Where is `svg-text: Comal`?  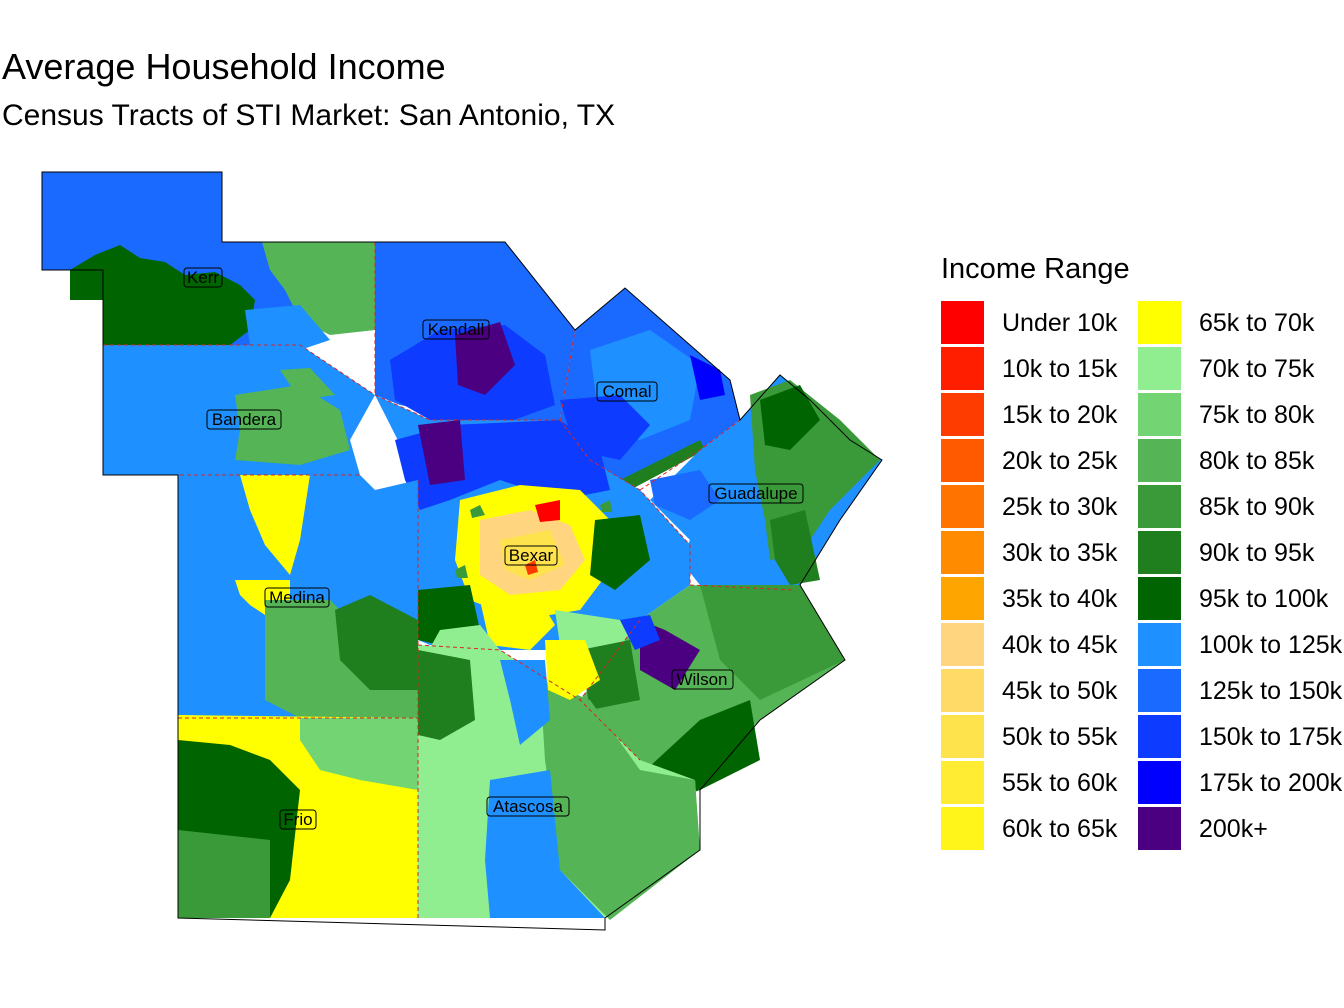
svg-text: Comal is located at coordinates (626, 391).